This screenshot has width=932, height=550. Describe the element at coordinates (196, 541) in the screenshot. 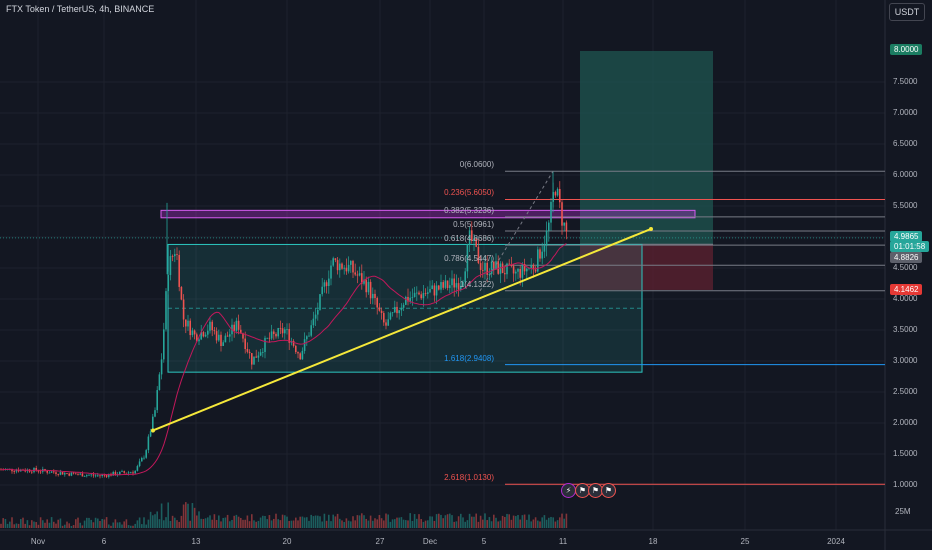

I see `time-tick-label: 13` at that location.